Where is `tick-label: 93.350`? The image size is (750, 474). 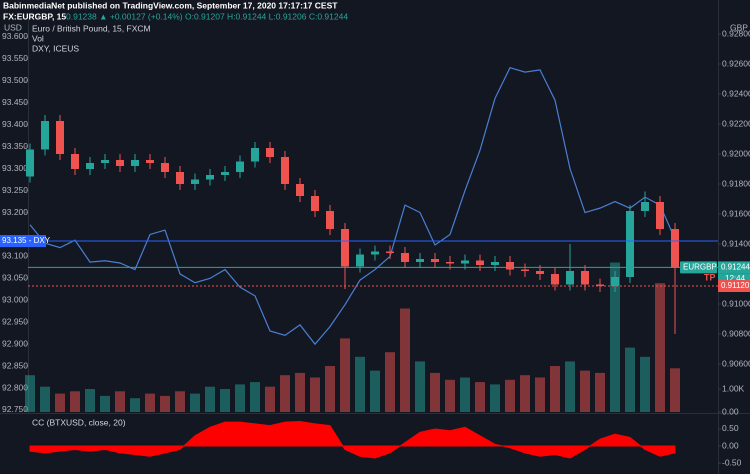
tick-label: 93.350 is located at coordinates (15, 146).